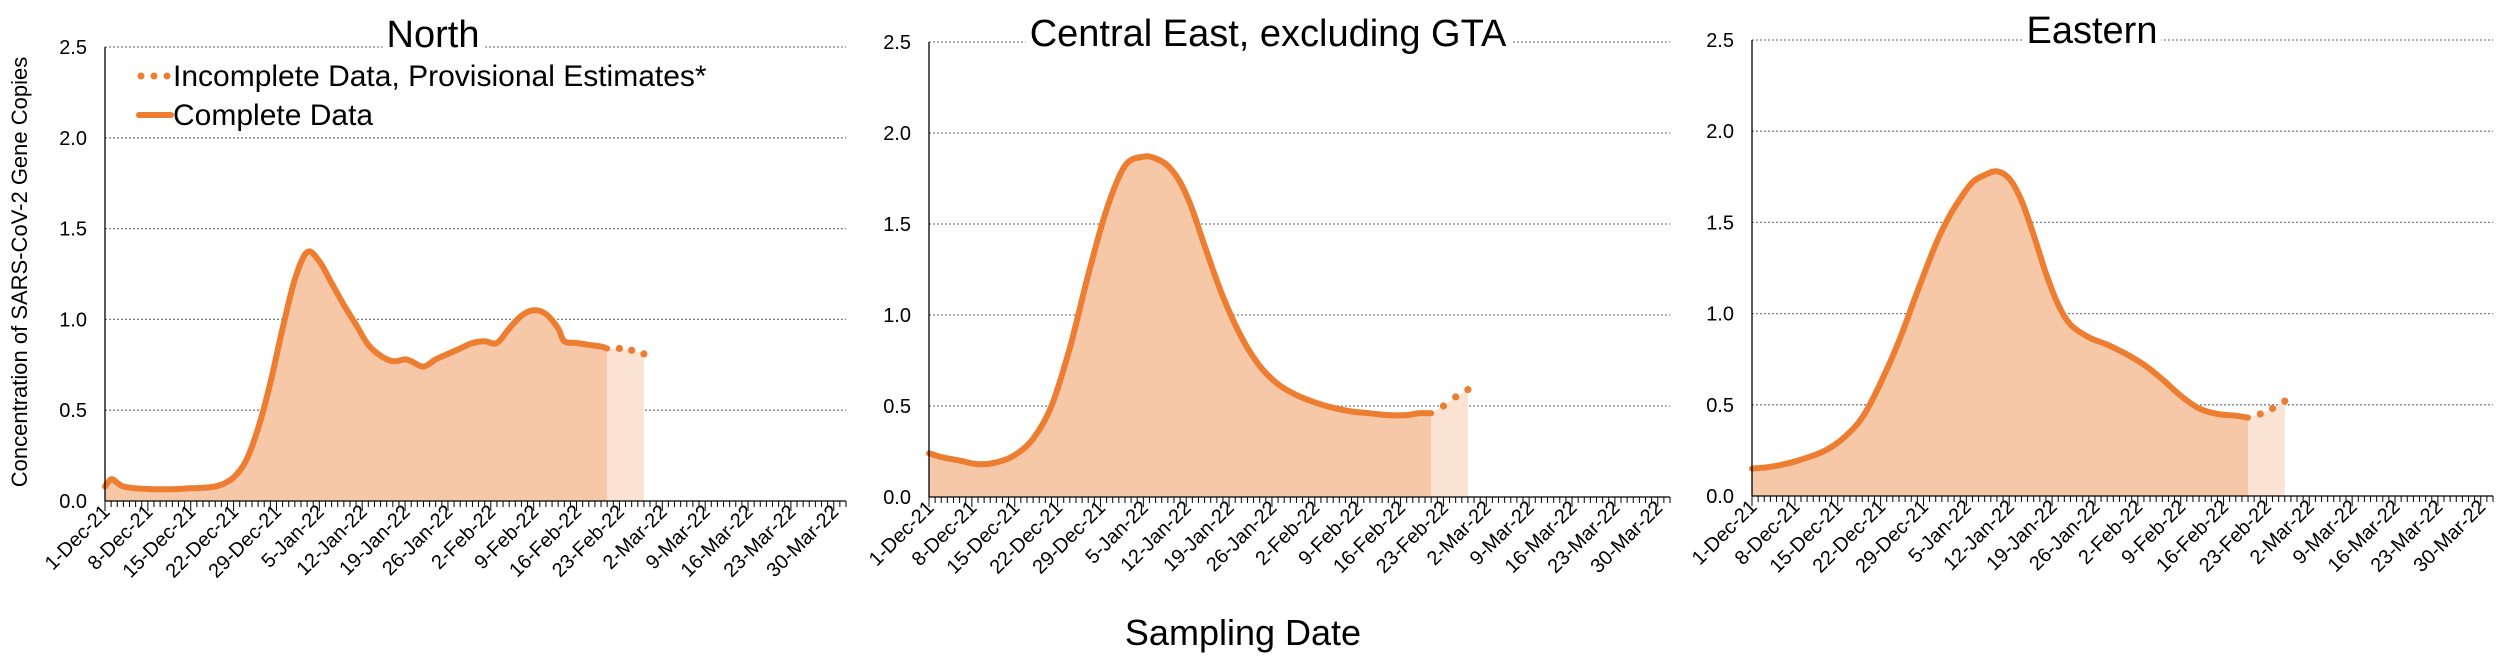 The width and height of the screenshot is (2498, 656). I want to click on panel-title: Central East, excluding GTA, so click(1268, 34).